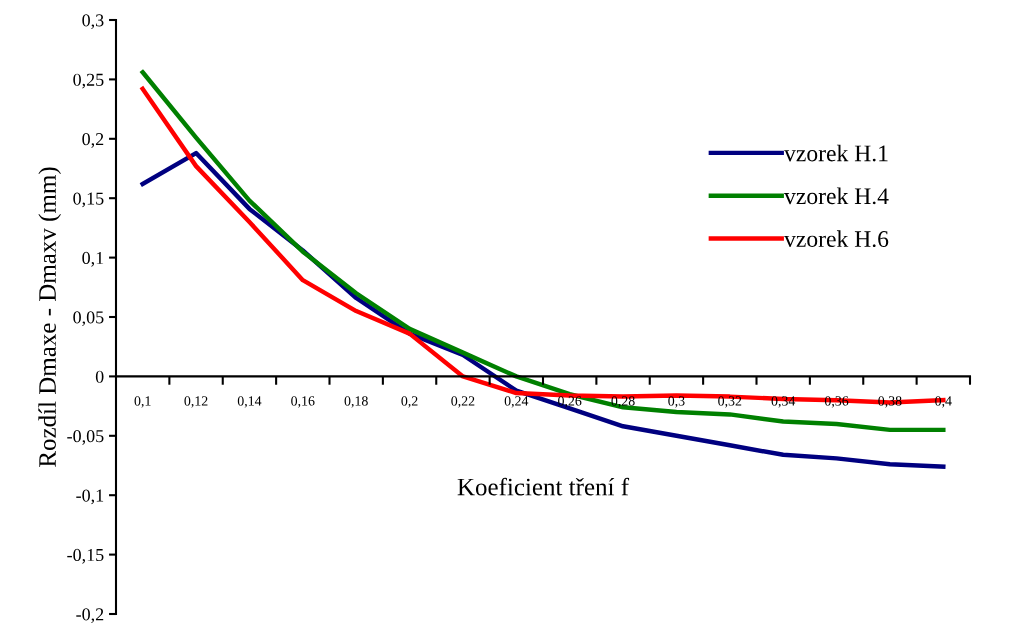 The image size is (1021, 624). Describe the element at coordinates (99, 376) in the screenshot. I see `y-tick-label: 0` at that location.